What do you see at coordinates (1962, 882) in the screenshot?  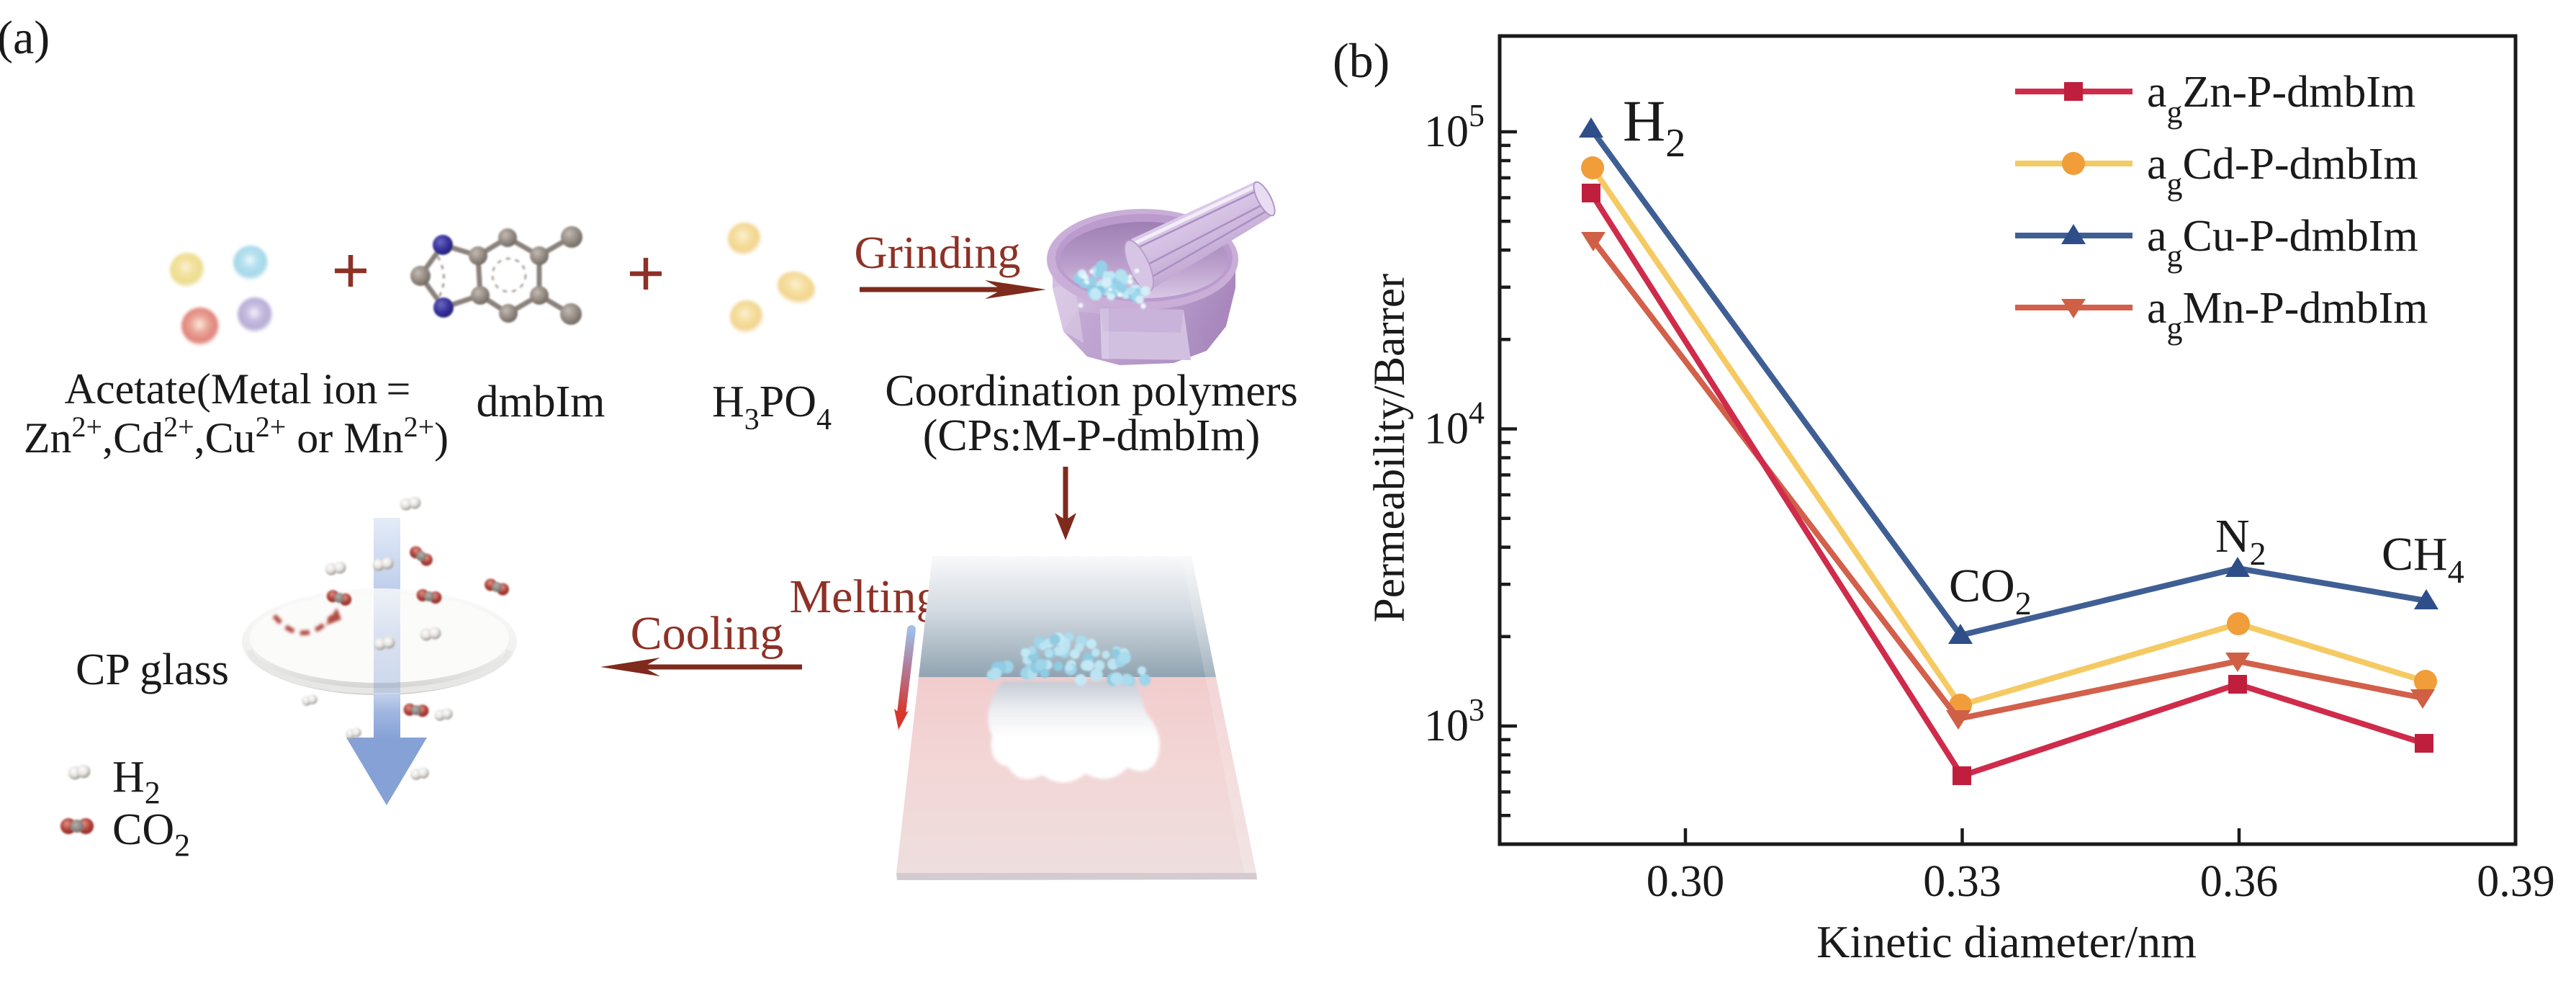 I see `svg-text: 0.33` at bounding box center [1962, 882].